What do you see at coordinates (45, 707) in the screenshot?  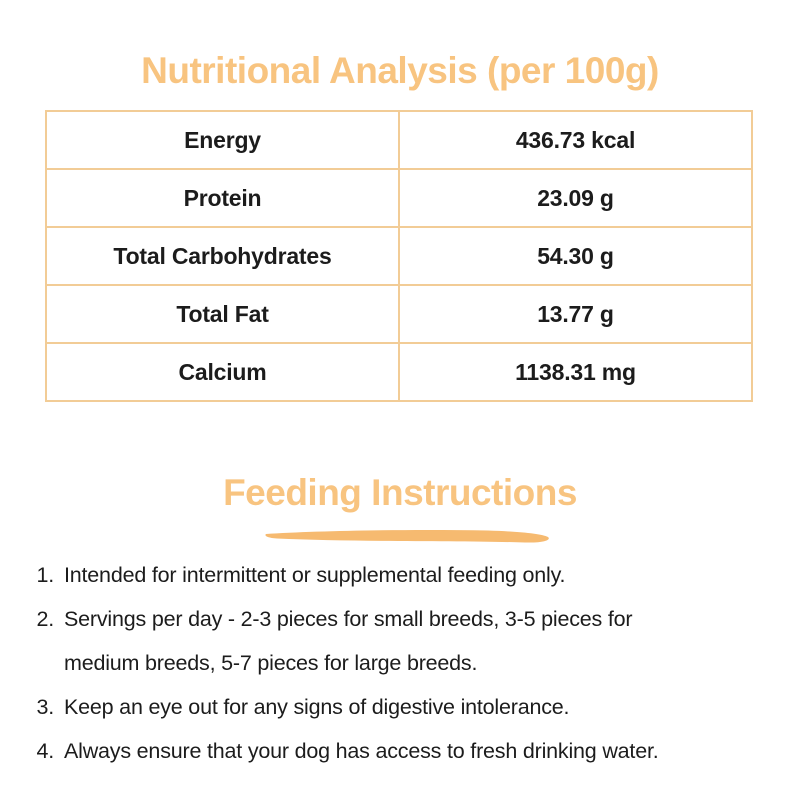 I see `item-number: 3.` at bounding box center [45, 707].